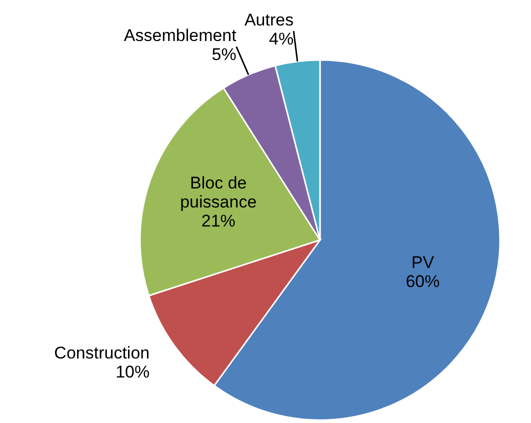 This screenshot has width=531, height=423. What do you see at coordinates (218, 221) in the screenshot?
I see `data-label: 21%` at bounding box center [218, 221].